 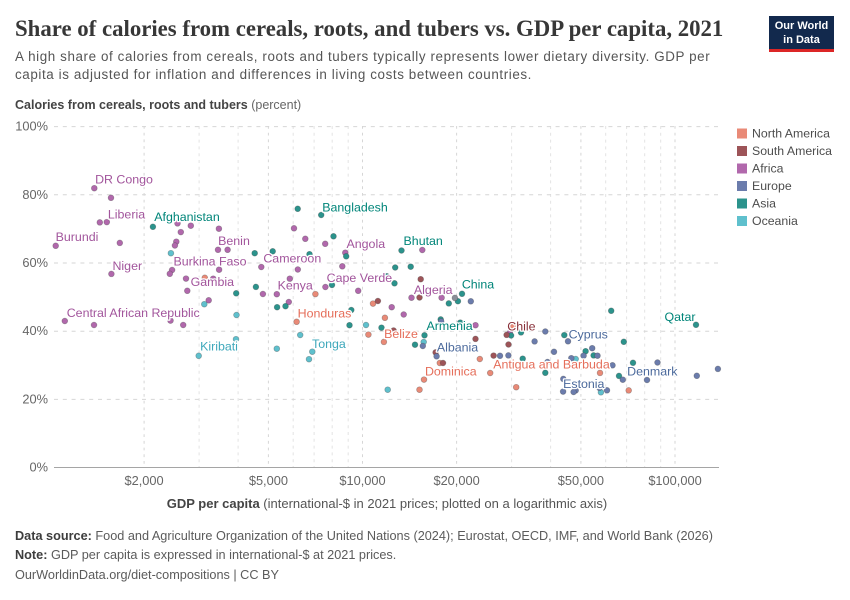 What do you see at coordinates (764, 204) in the screenshot?
I see `svg-text: Asia` at bounding box center [764, 204].